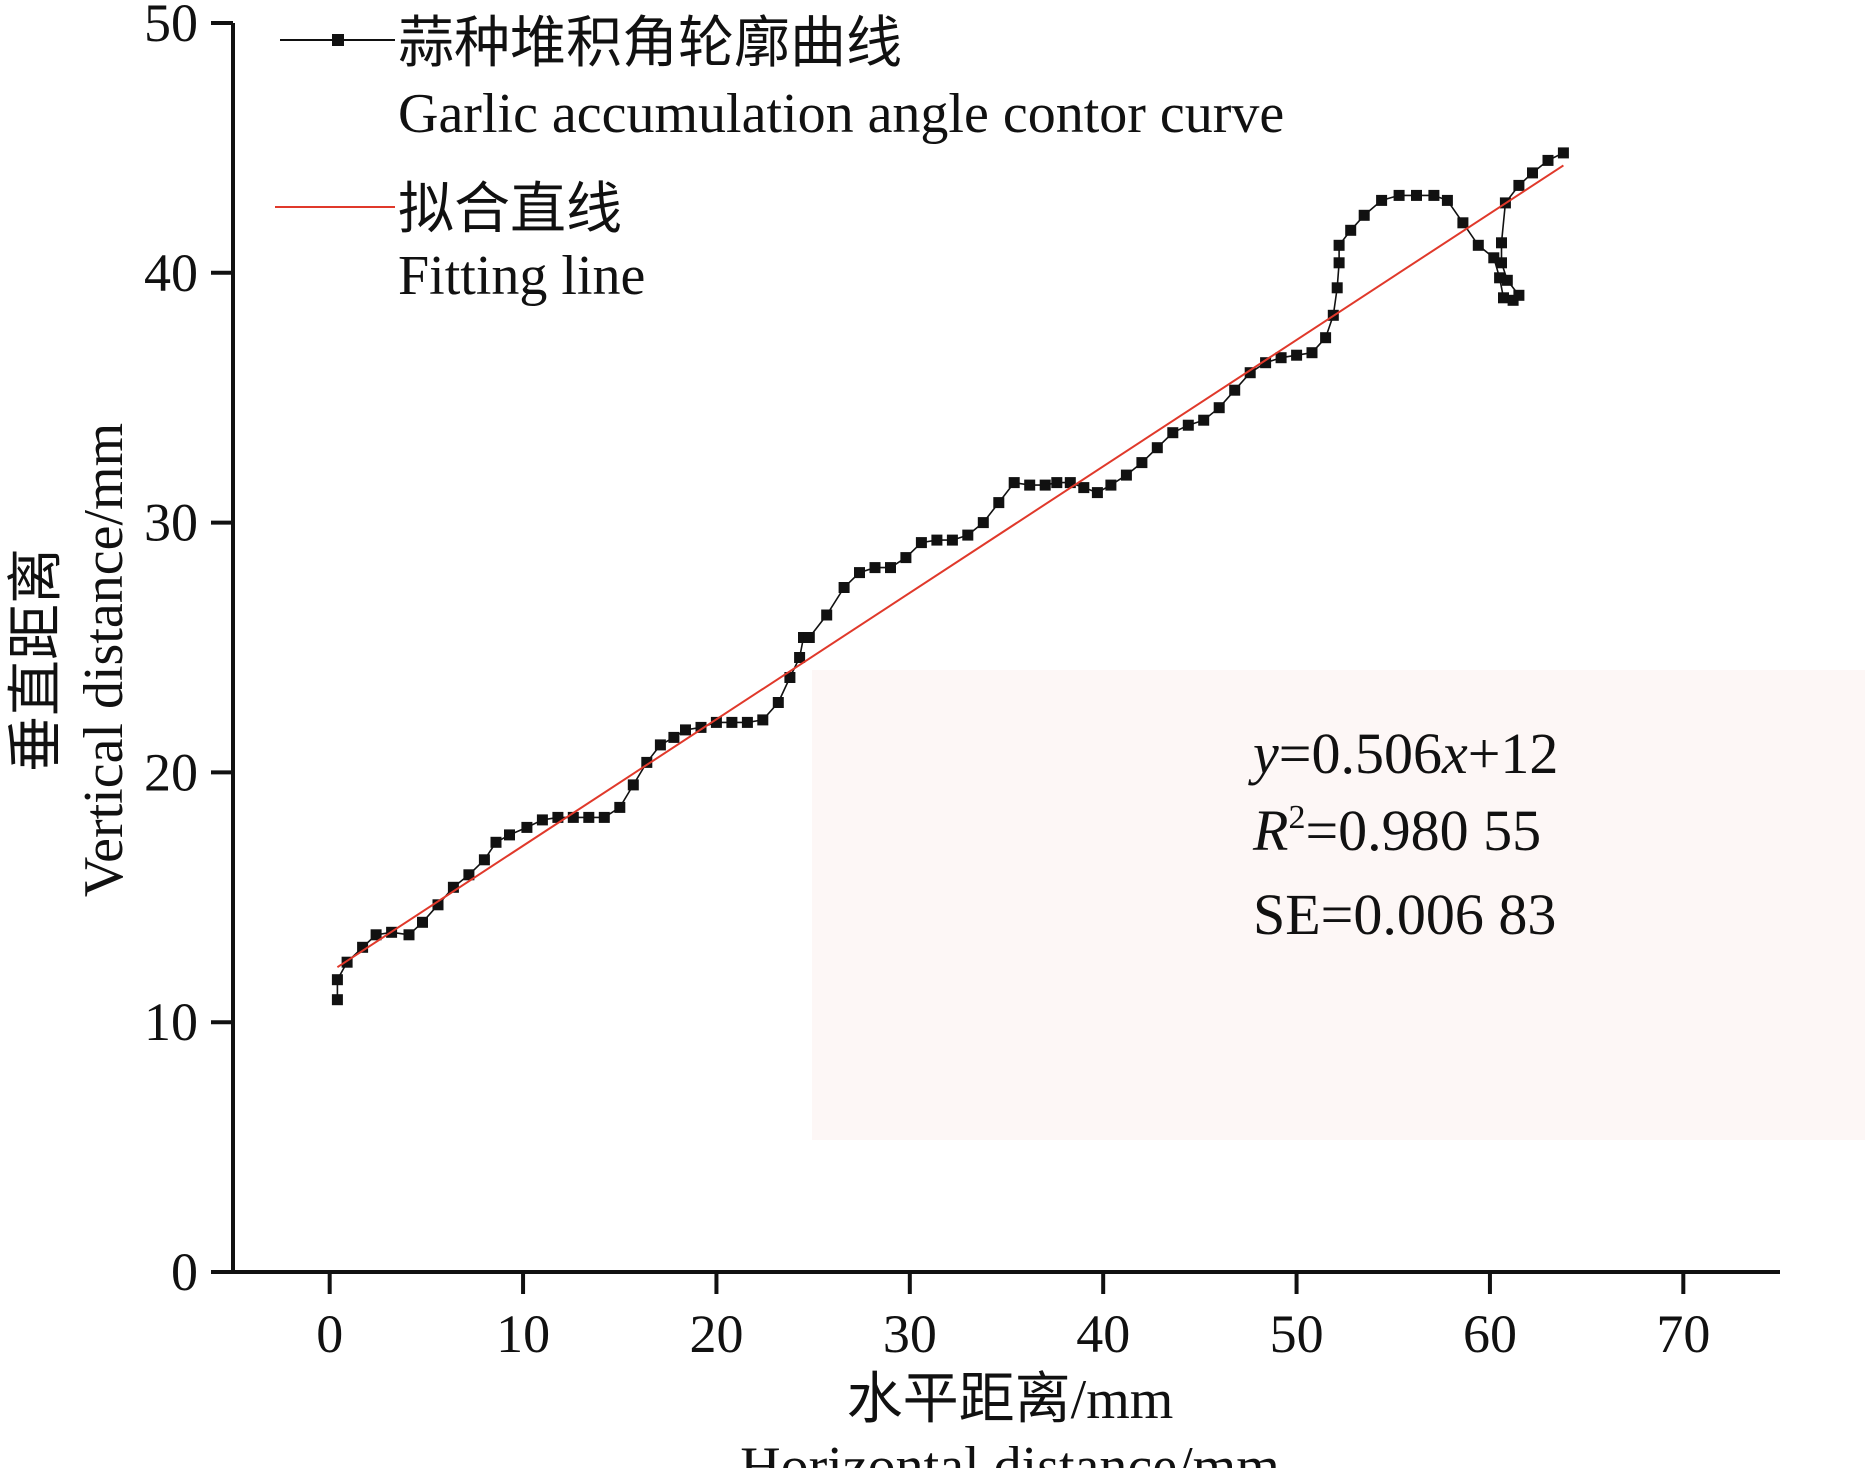 This screenshot has width=1867, height=1468. Describe the element at coordinates (1010, 1452) in the screenshot. I see `x-axis-title-en: Horizontal distance/mm` at that location.